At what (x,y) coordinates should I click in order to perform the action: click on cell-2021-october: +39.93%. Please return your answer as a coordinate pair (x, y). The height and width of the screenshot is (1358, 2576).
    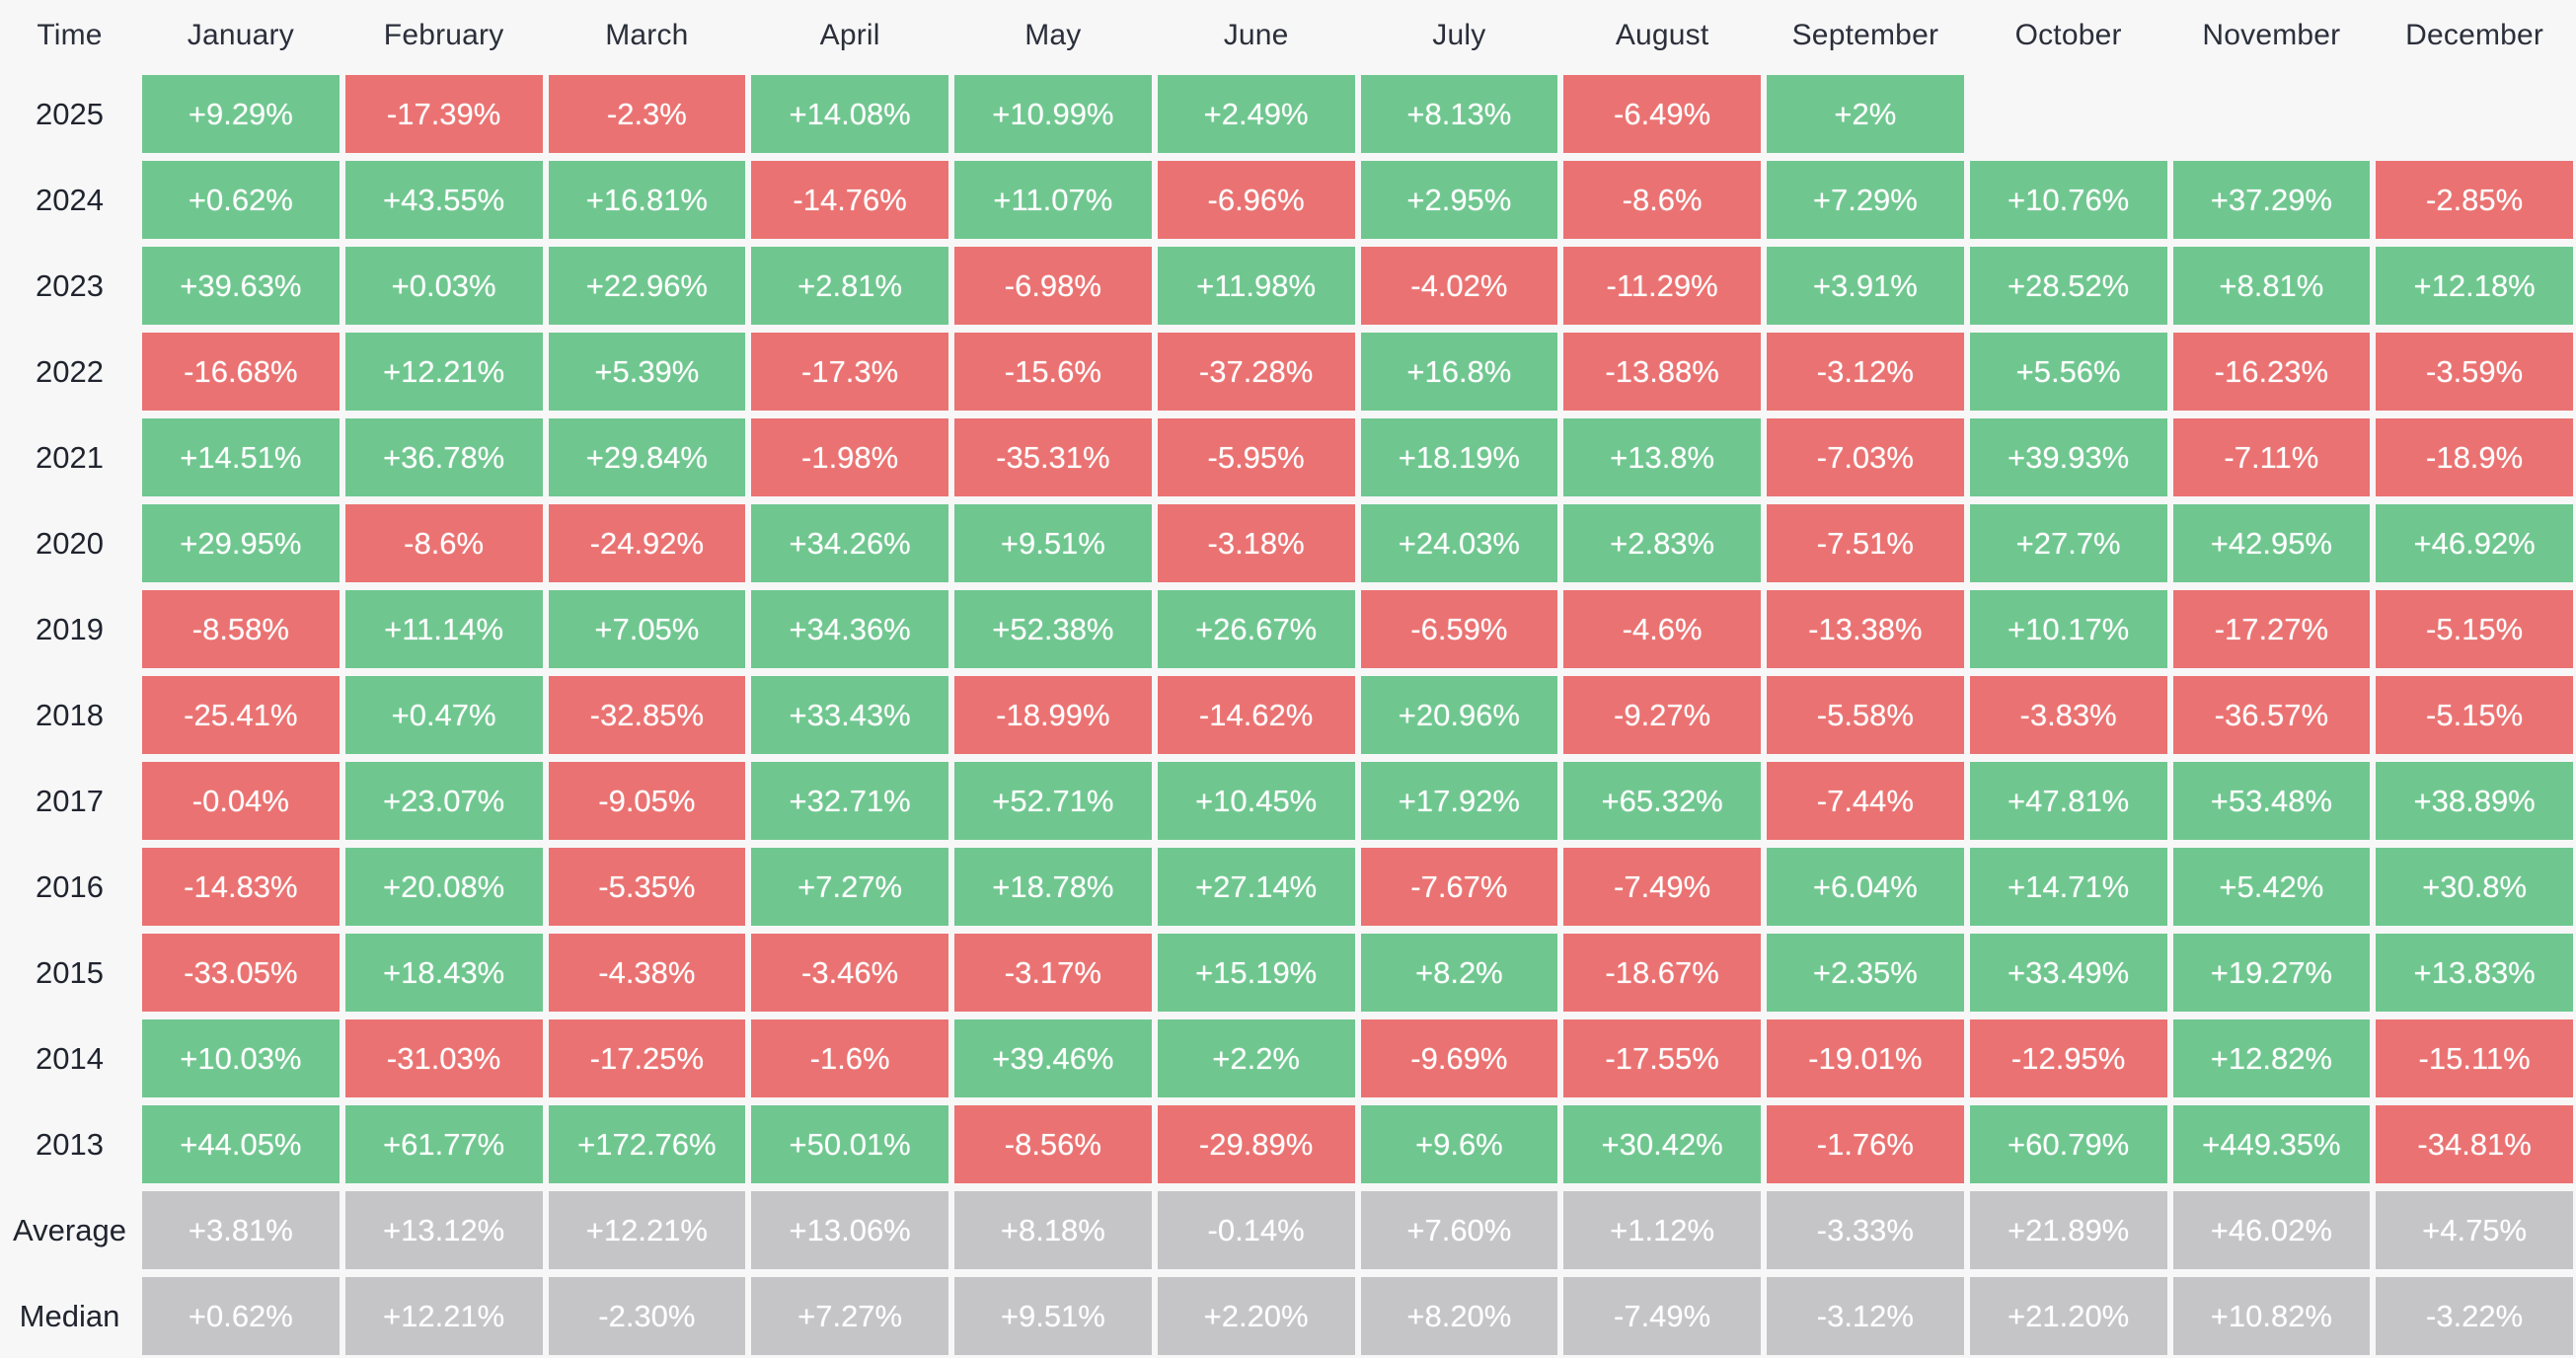
    Looking at the image, I should click on (2068, 457).